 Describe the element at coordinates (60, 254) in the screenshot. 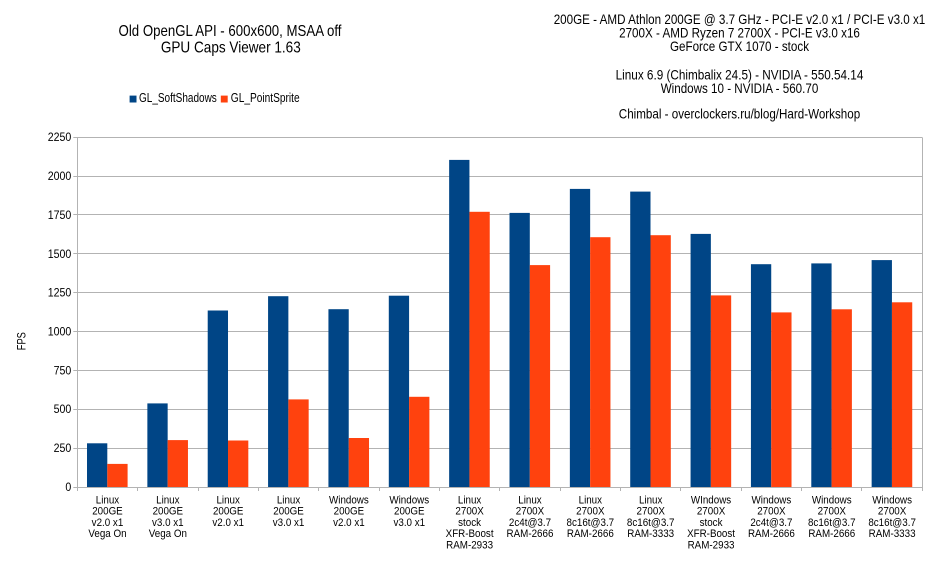

I see `svg-text: 1500` at that location.